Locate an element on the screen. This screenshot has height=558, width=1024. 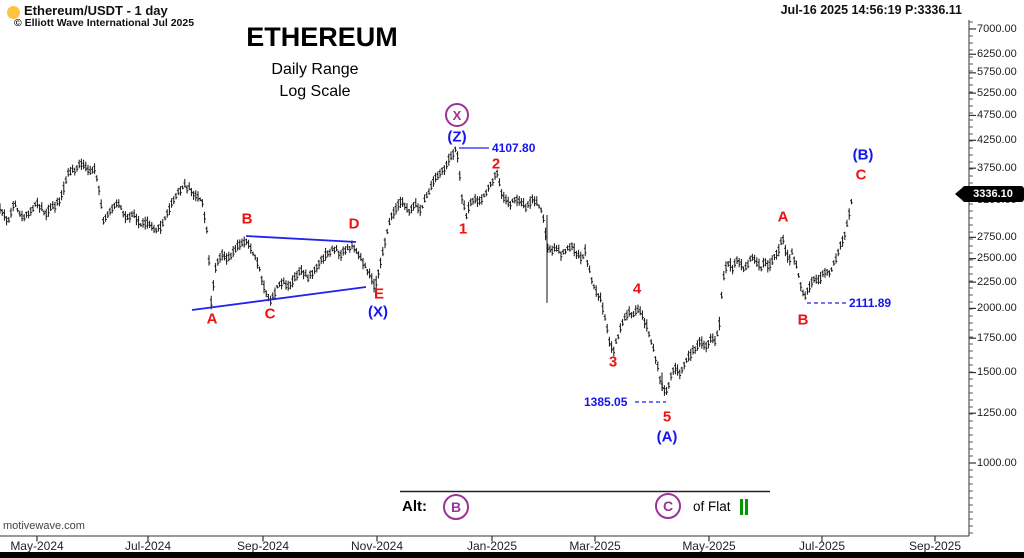
chart-title: ETHEREUM is located at coordinates (322, 37).